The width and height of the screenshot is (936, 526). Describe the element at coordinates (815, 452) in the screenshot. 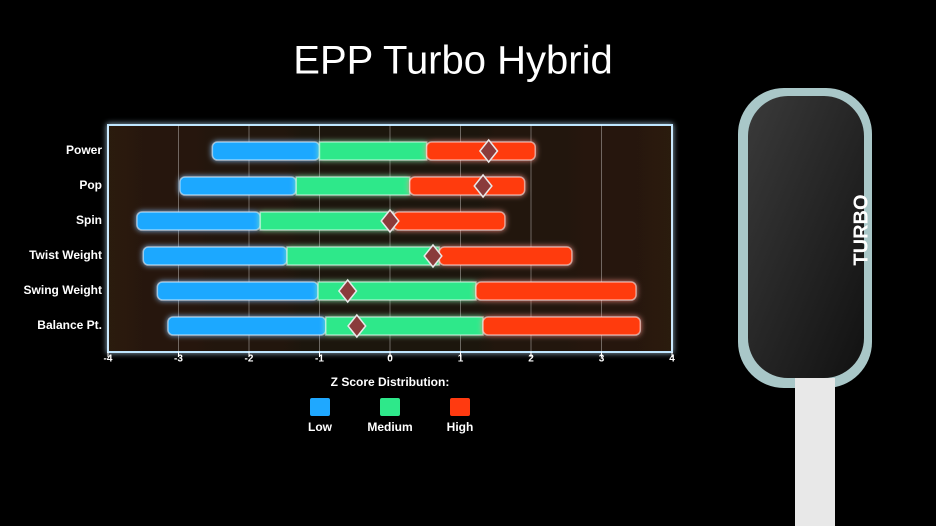

I see `paddle-handle` at that location.